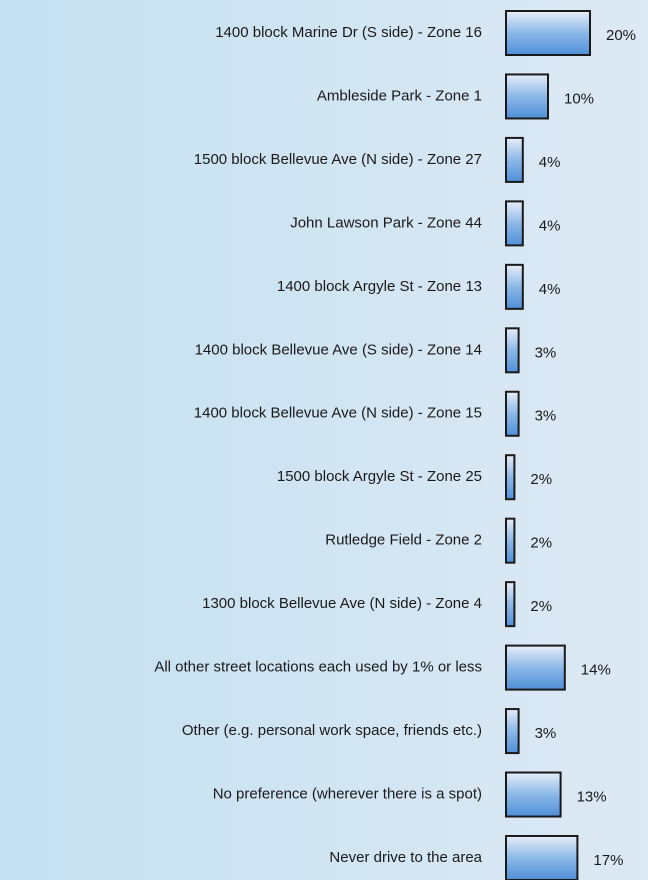  Describe the element at coordinates (403, 540) in the screenshot. I see `category-label: Rutledge Field - Zone 2` at that location.